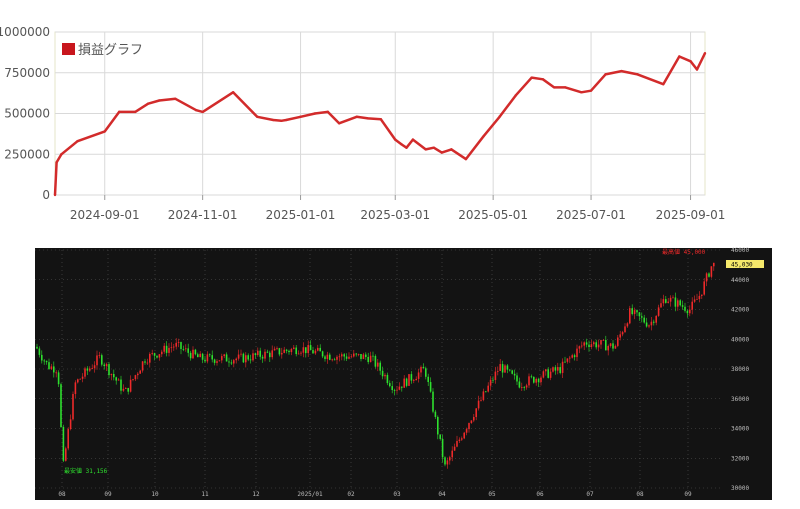 The height and width of the screenshot is (509, 800). What do you see at coordinates (740, 458) in the screenshot?
I see `y-tick-label: 32000` at bounding box center [740, 458].